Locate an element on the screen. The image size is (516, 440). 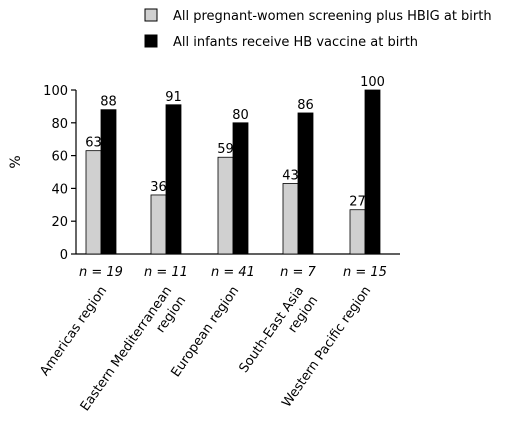
bar-series2-cat1 is located at coordinates (108, 182).